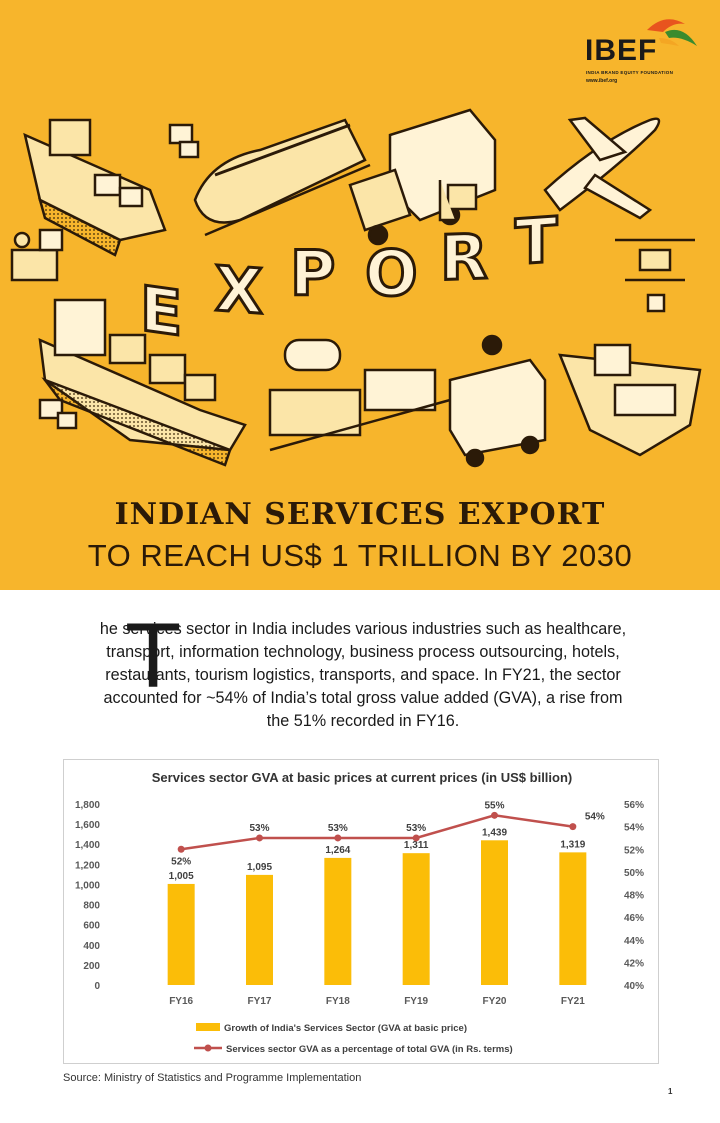  What do you see at coordinates (495, 1001) in the screenshot?
I see `x-axis-tick-label: FY20` at bounding box center [495, 1001].